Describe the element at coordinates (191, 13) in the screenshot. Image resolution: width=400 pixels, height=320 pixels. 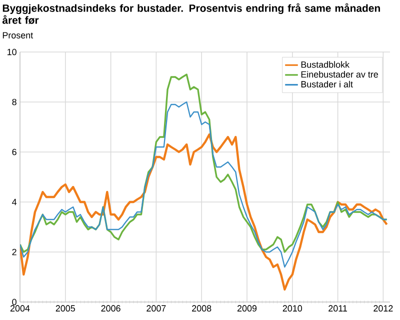
I see `chart-title: Byggjekostnadsindeks for bustader. Prosentvis endring frå same månaden året før` at that location.